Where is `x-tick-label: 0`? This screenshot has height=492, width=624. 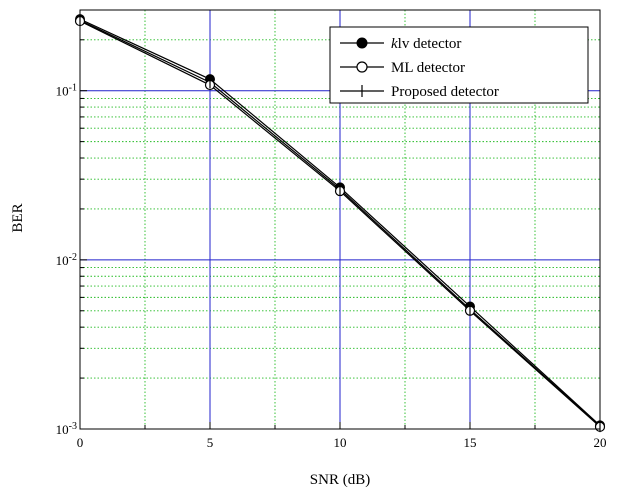 x-tick-label: 0 is located at coordinates (80, 442).